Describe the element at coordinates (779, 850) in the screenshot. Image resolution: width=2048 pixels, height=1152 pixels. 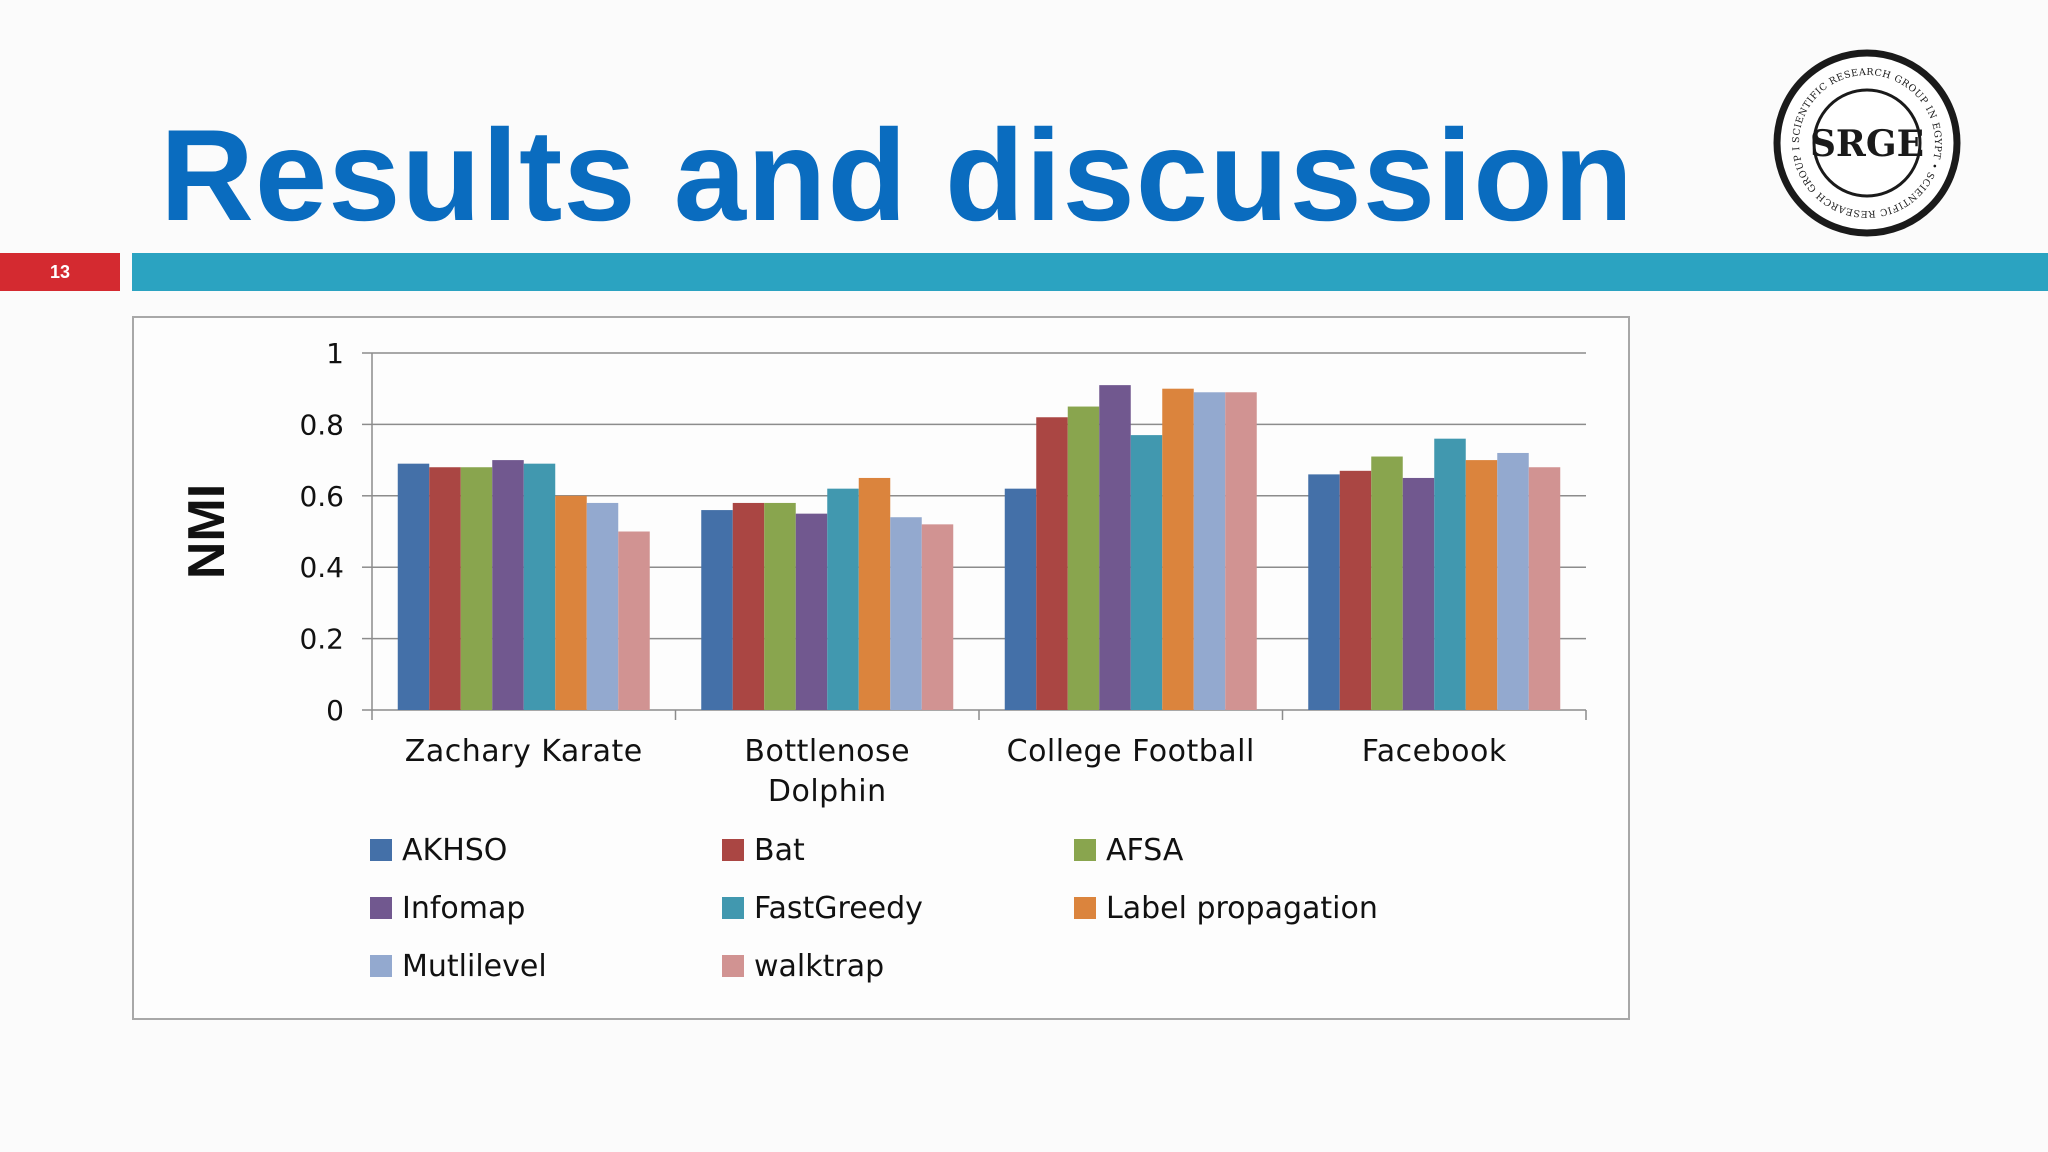
I see `legend-label: Bat` at that location.